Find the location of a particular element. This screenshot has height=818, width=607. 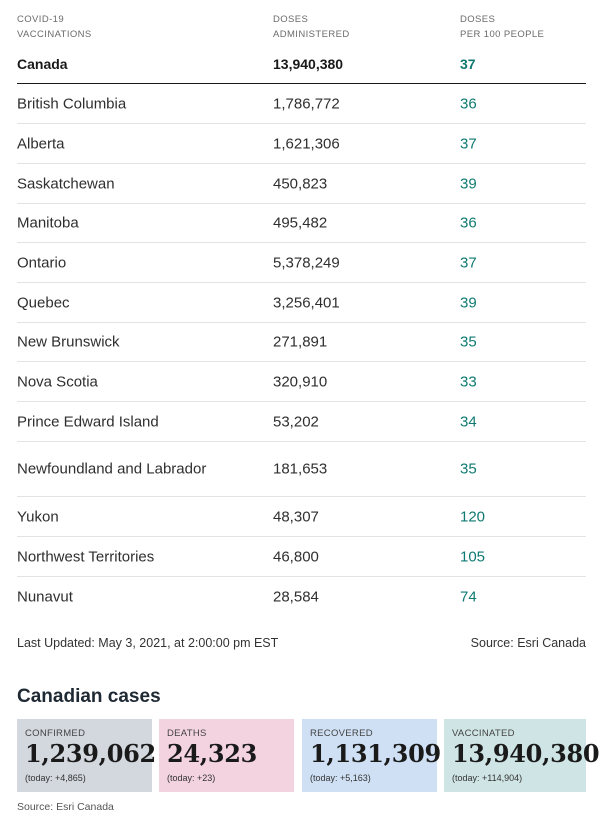

province-name: Yukon is located at coordinates (38, 516).